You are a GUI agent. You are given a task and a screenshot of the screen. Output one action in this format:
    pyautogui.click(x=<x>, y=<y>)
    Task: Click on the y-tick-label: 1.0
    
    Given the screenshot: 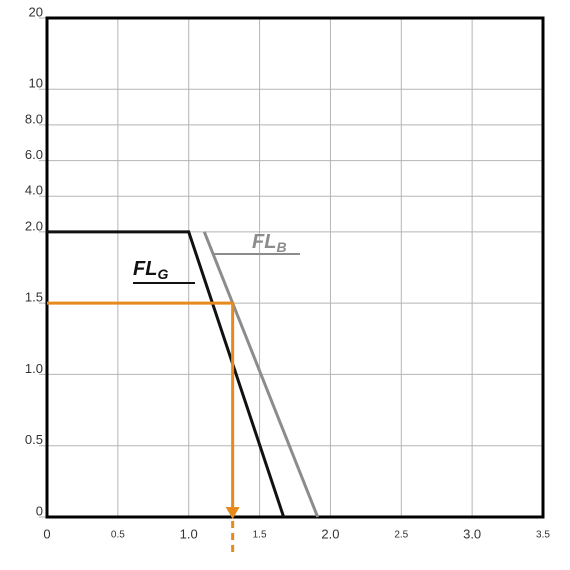 What is the action you would take?
    pyautogui.click(x=34, y=368)
    